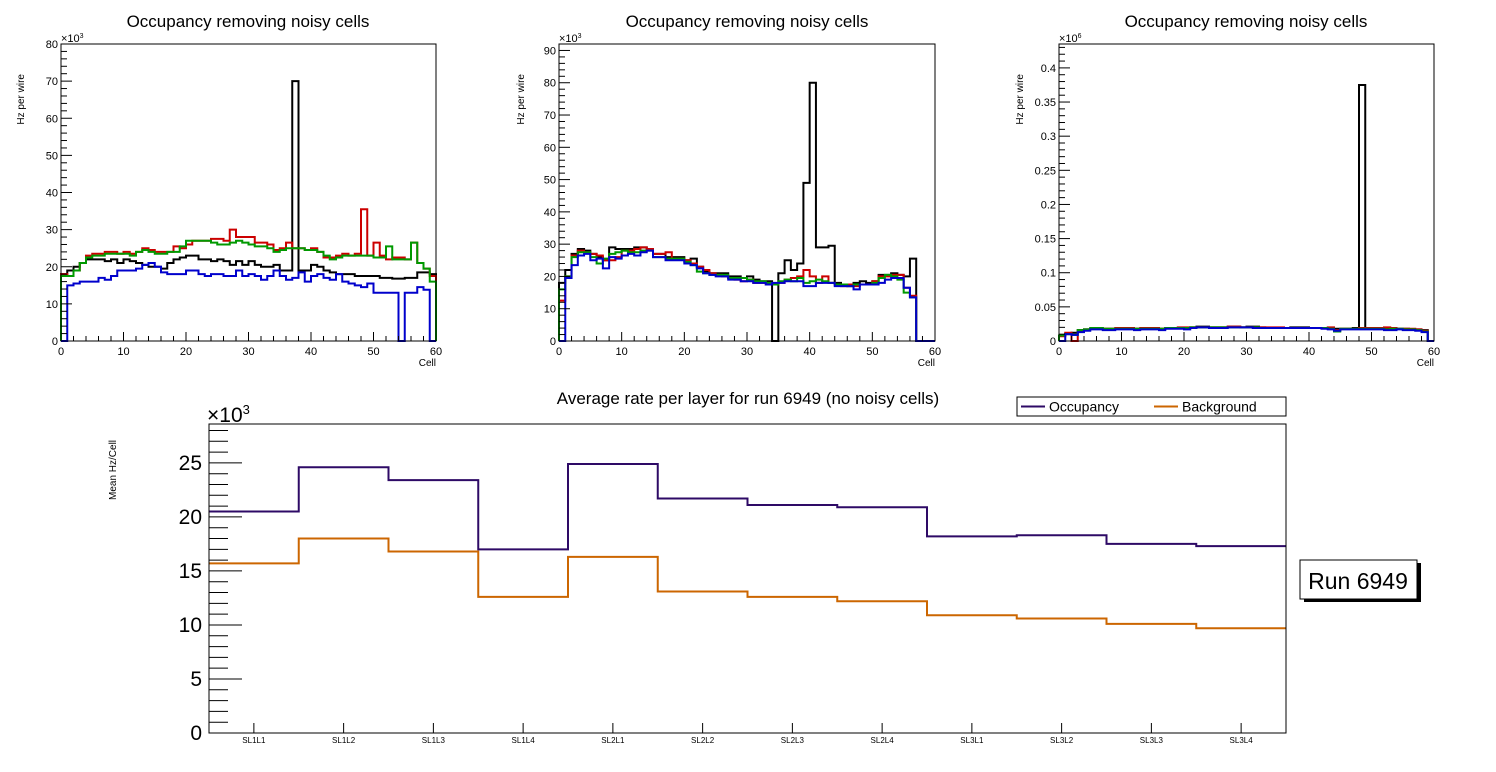  What do you see at coordinates (1080, 36) in the screenshot?
I see `y-multiplier-exponent: 6` at bounding box center [1080, 36].